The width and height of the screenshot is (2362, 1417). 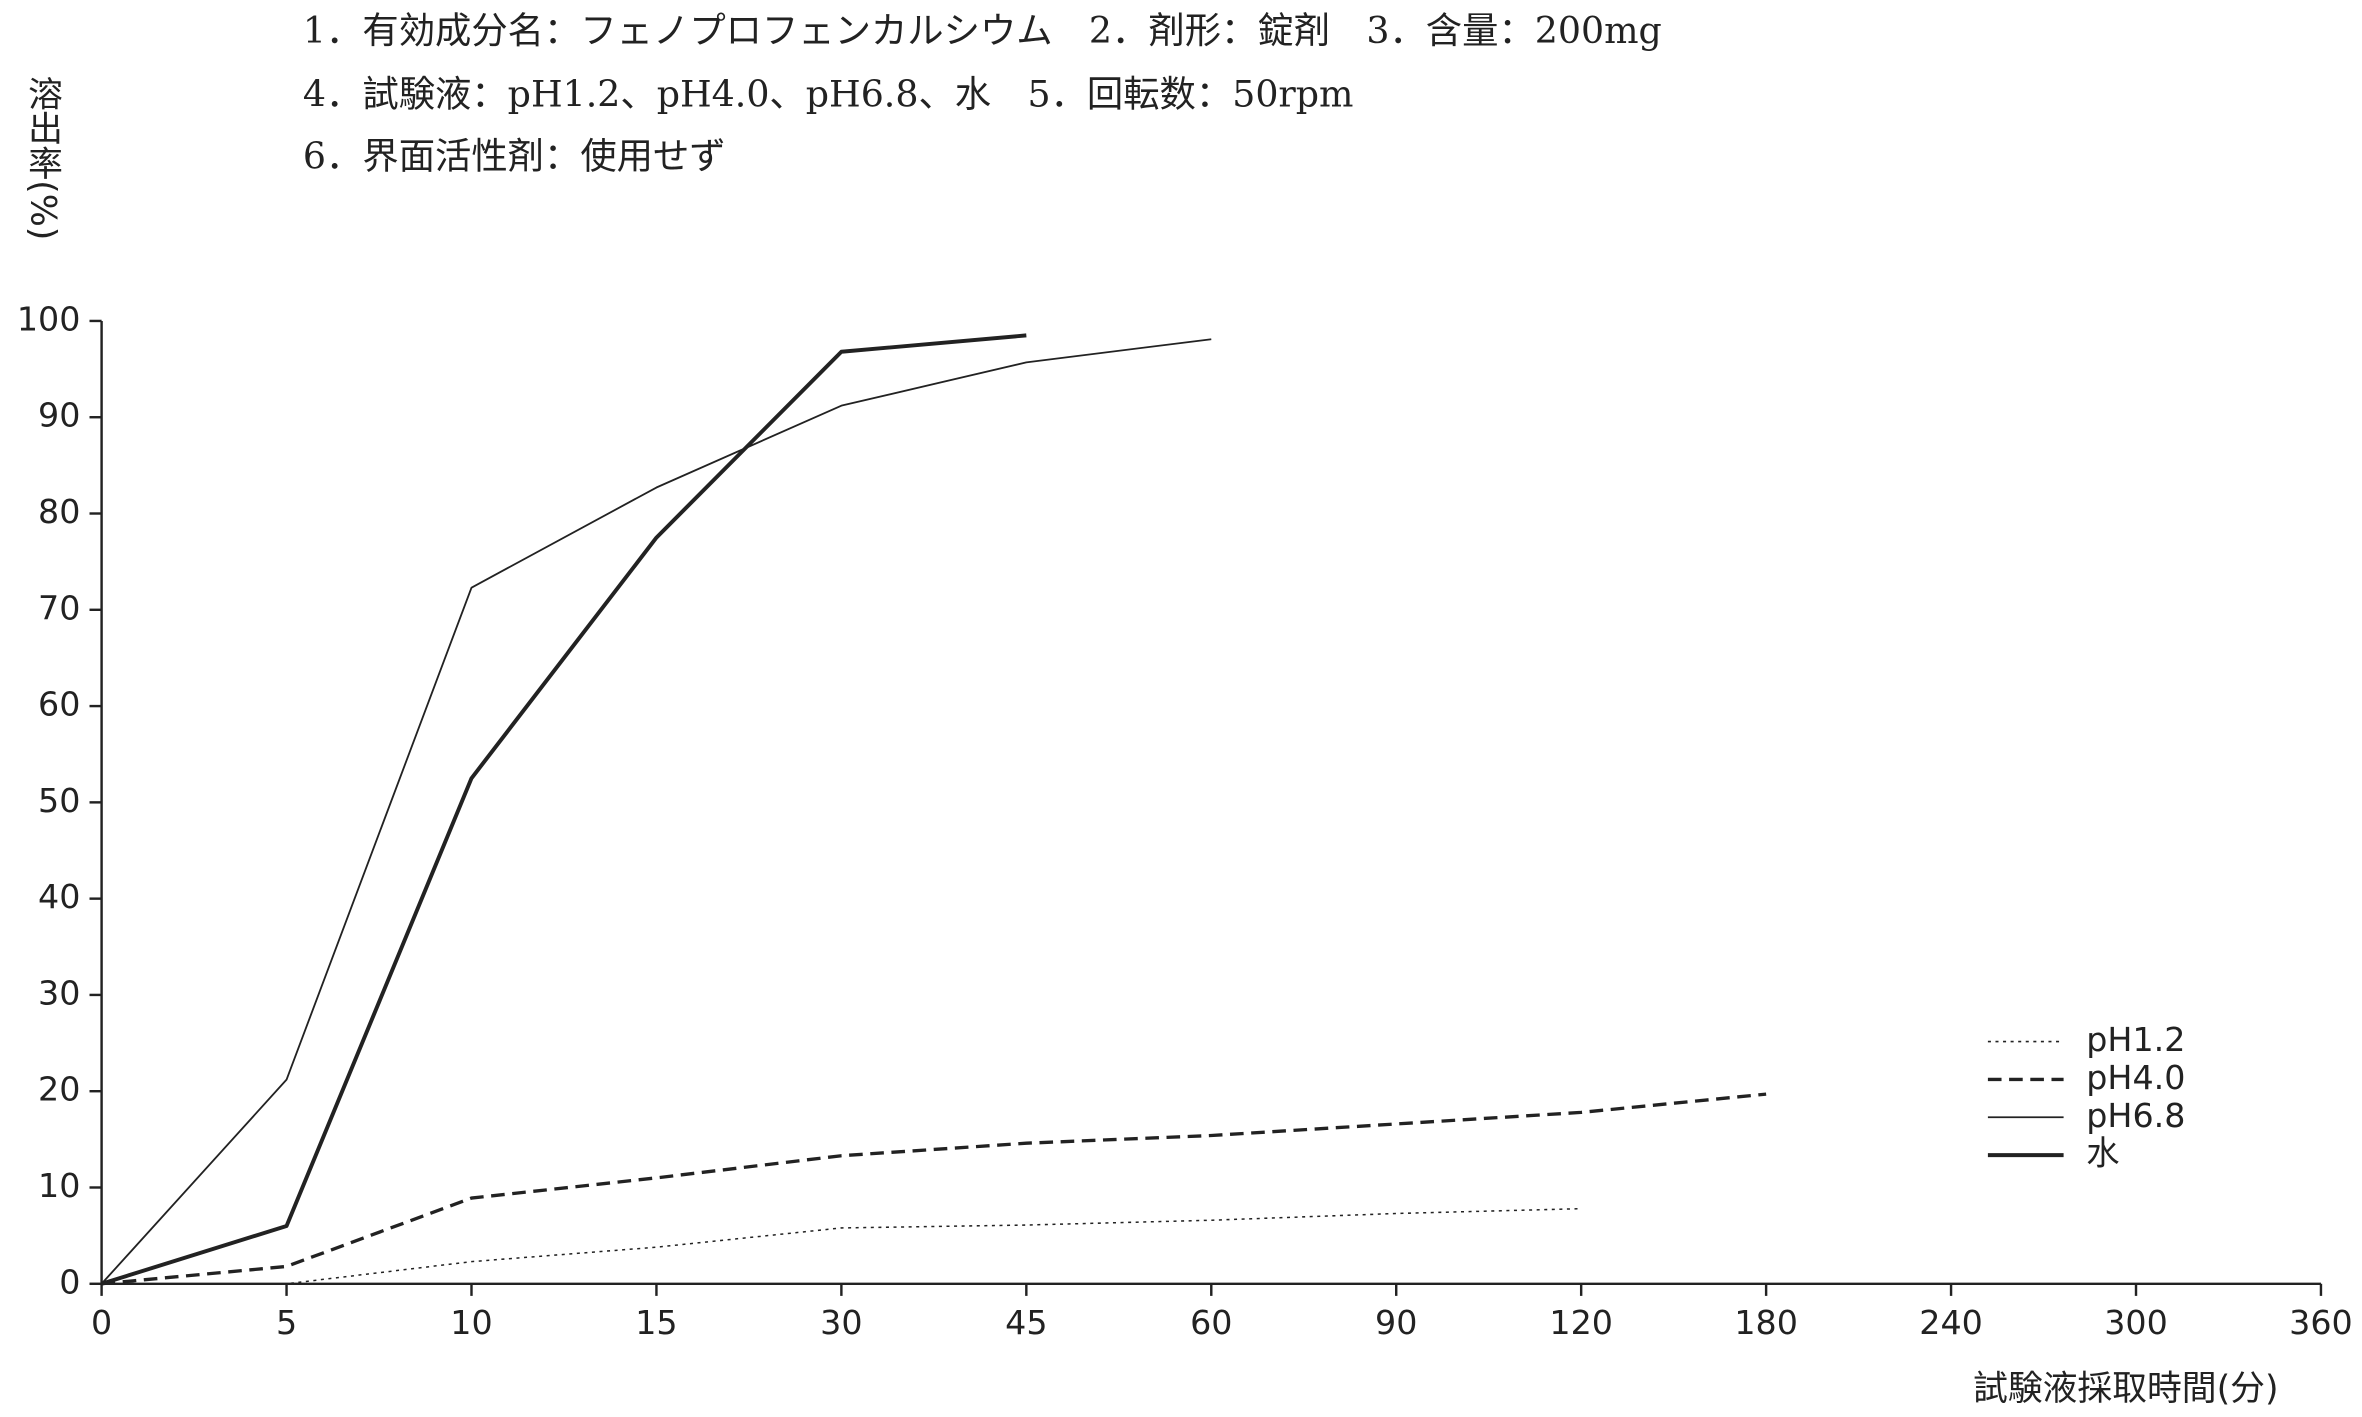 I want to click on x-tick-label: 90, so click(x=1396, y=1322).